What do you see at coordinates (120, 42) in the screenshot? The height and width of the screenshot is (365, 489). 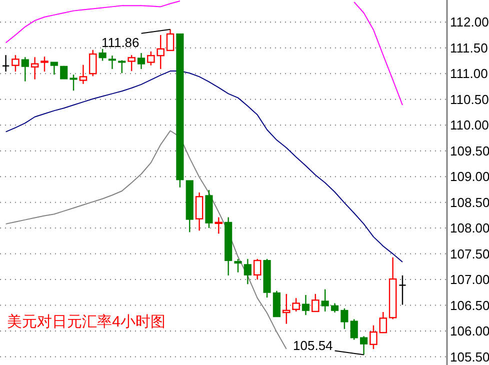 I see `annotation: 111.86` at bounding box center [120, 42].